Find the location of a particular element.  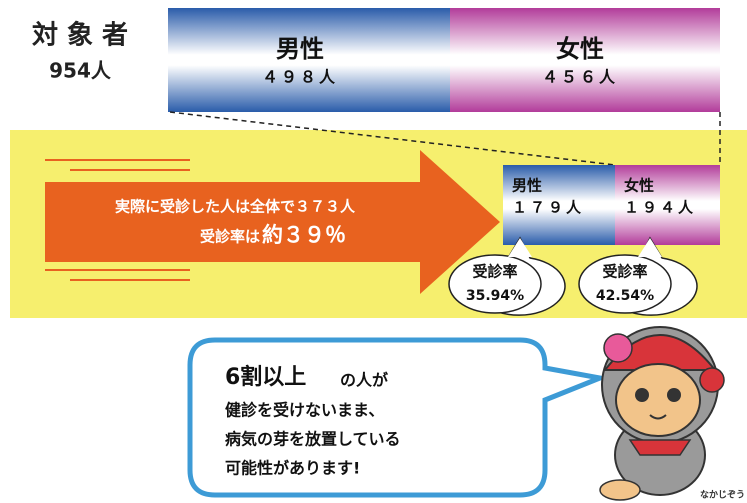

examined-male-label: 男性 is located at coordinates (527, 186).